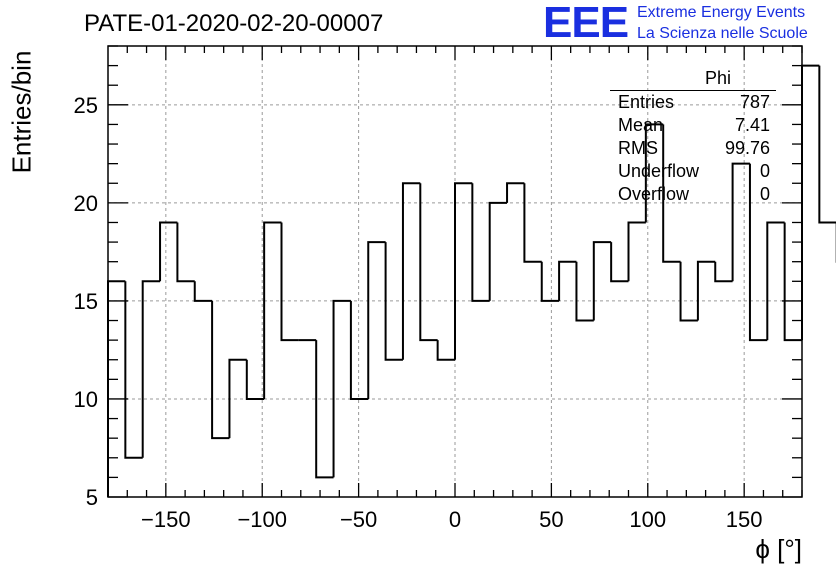 The height and width of the screenshot is (572, 836). Describe the element at coordinates (693, 194) in the screenshot. I see `stats-row-overflow: Overflow 0` at that location.